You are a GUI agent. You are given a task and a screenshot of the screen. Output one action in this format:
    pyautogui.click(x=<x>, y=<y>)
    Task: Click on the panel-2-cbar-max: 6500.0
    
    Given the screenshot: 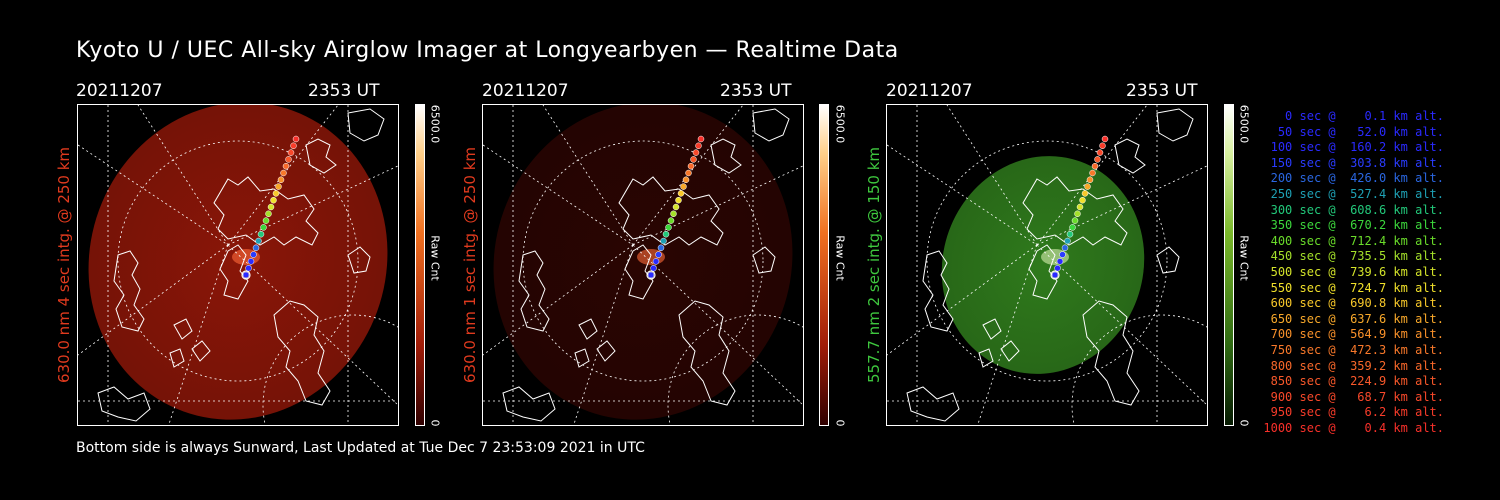 What is the action you would take?
    pyautogui.click(x=840, y=124)
    